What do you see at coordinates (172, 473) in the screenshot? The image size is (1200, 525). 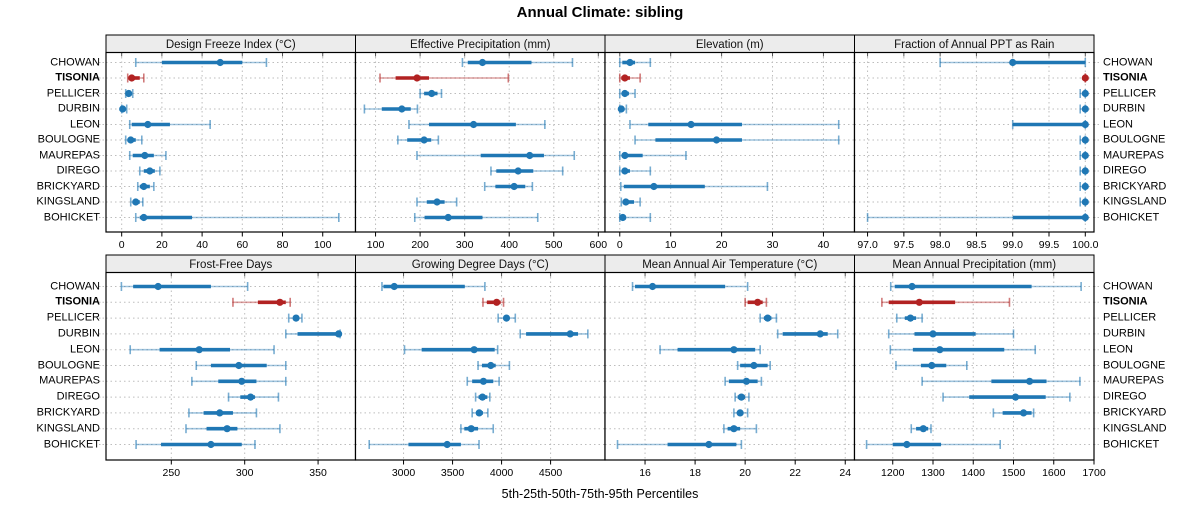 I see `axis-tick-label: 250` at bounding box center [172, 473].